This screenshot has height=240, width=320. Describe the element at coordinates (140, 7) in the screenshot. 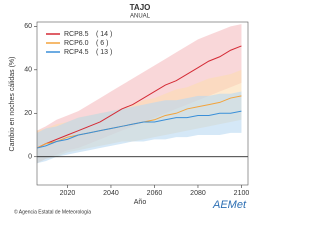

I see `chart-title: TAJO` at that location.